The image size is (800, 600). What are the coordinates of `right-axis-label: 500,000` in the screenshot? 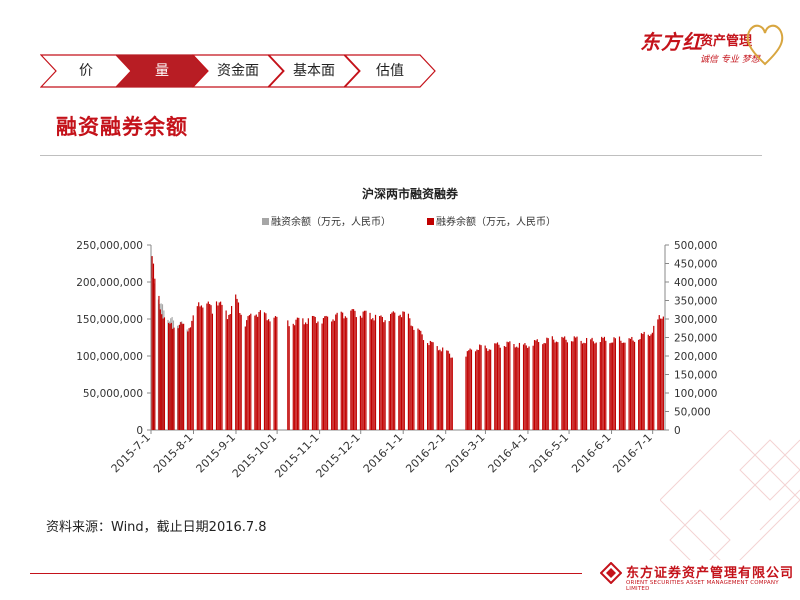 It's located at (695, 246).